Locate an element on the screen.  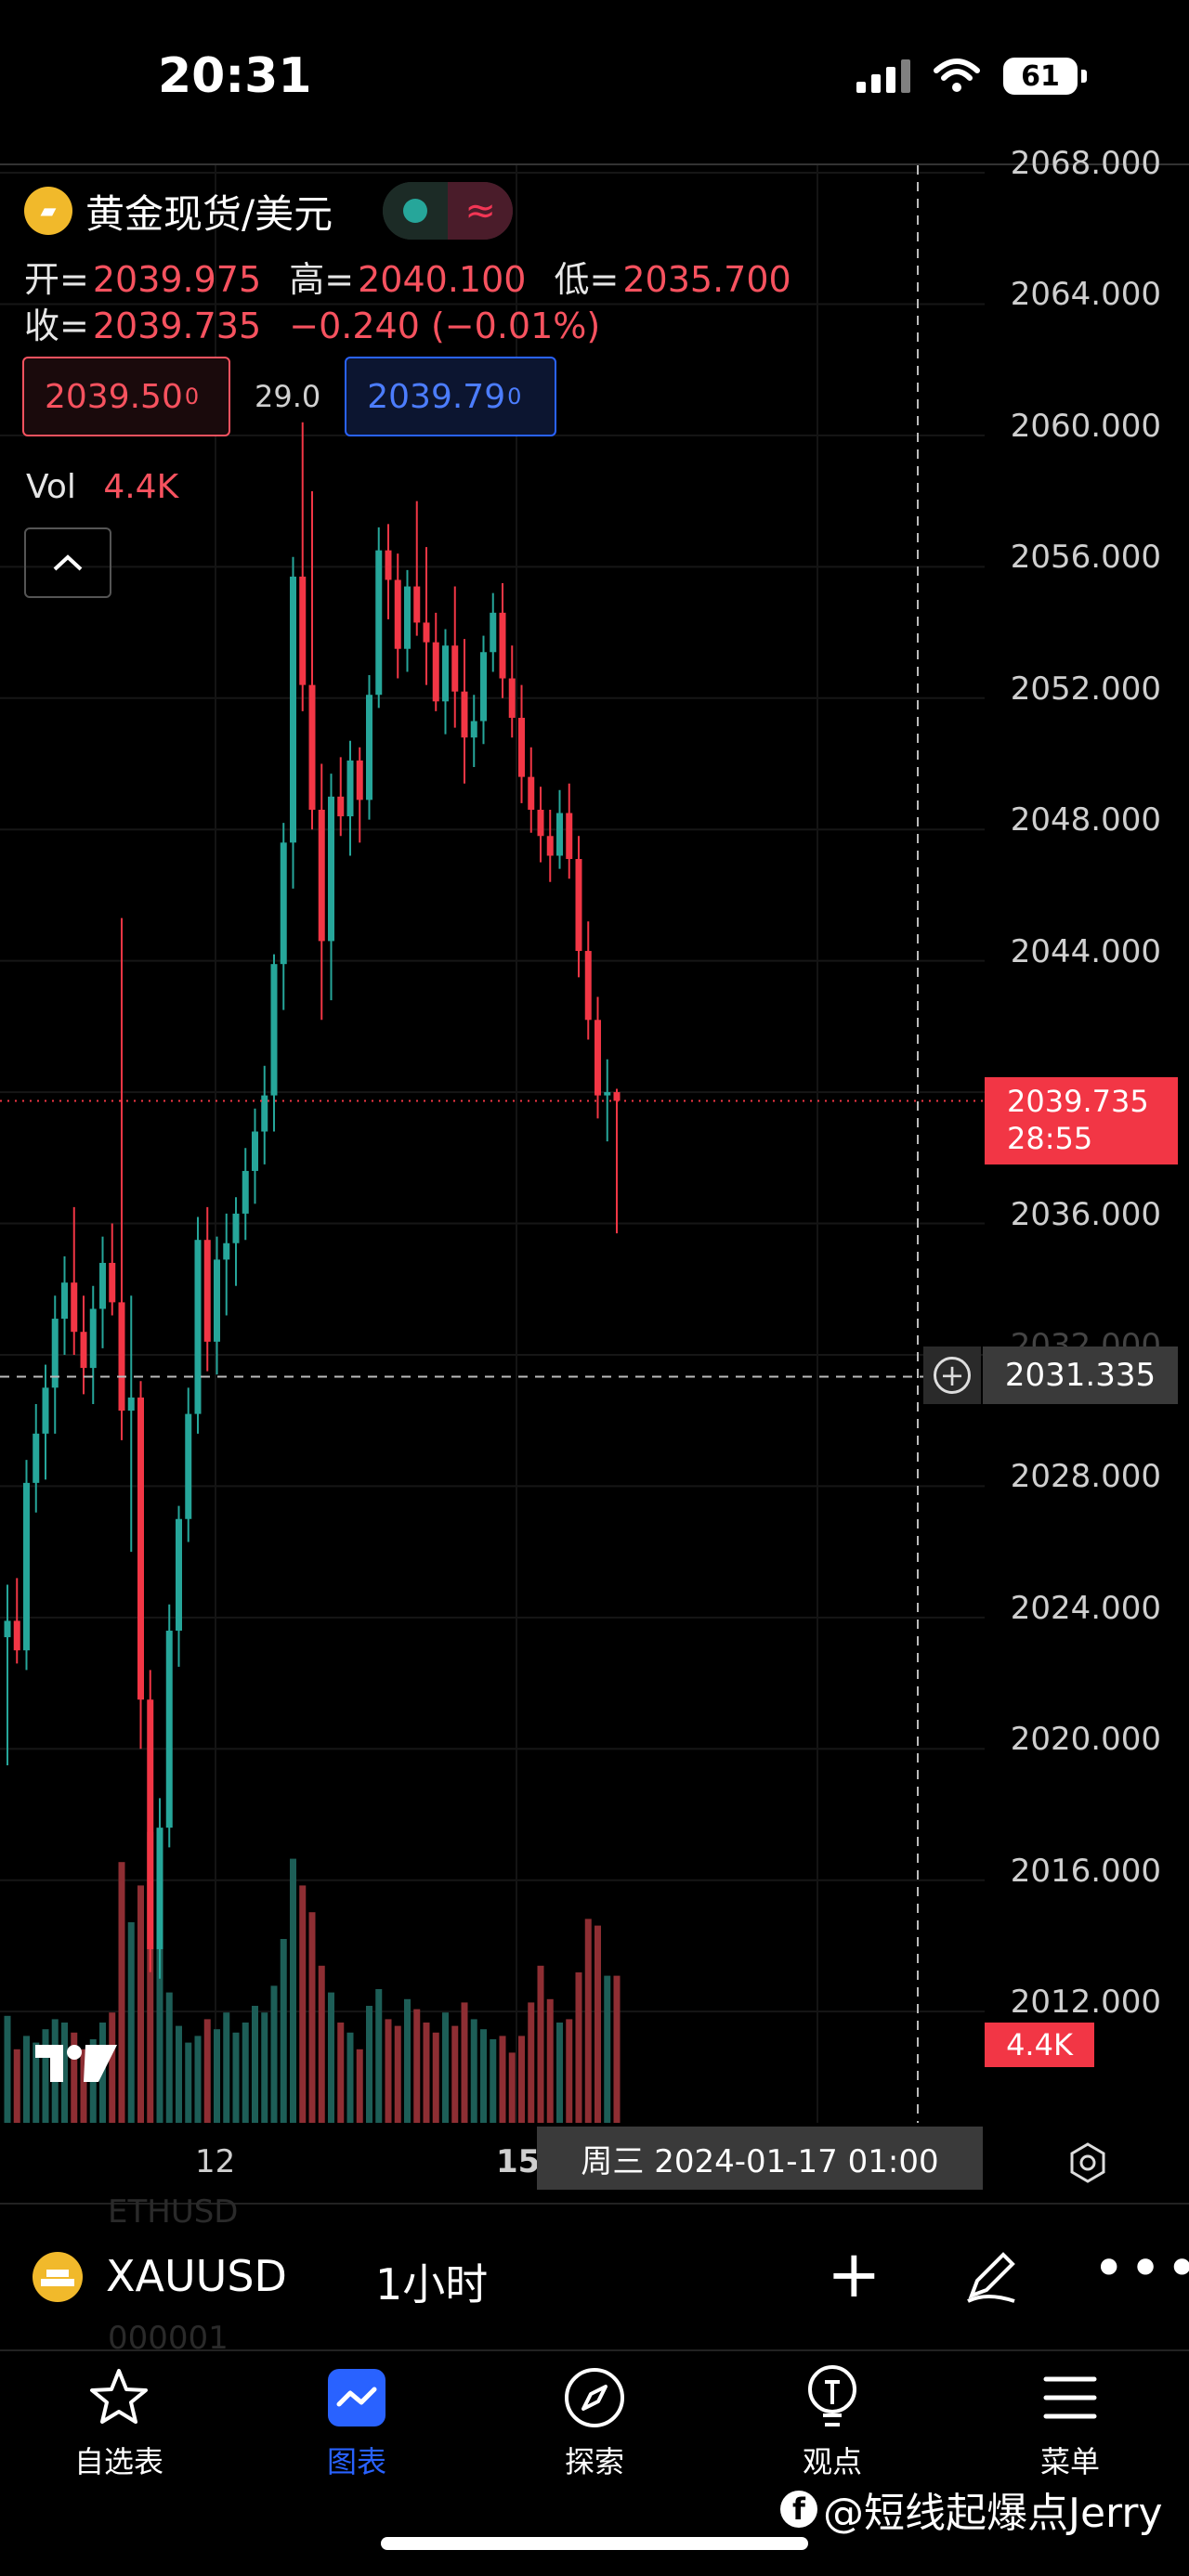
collapse-legend-button is located at coordinates (68, 562).